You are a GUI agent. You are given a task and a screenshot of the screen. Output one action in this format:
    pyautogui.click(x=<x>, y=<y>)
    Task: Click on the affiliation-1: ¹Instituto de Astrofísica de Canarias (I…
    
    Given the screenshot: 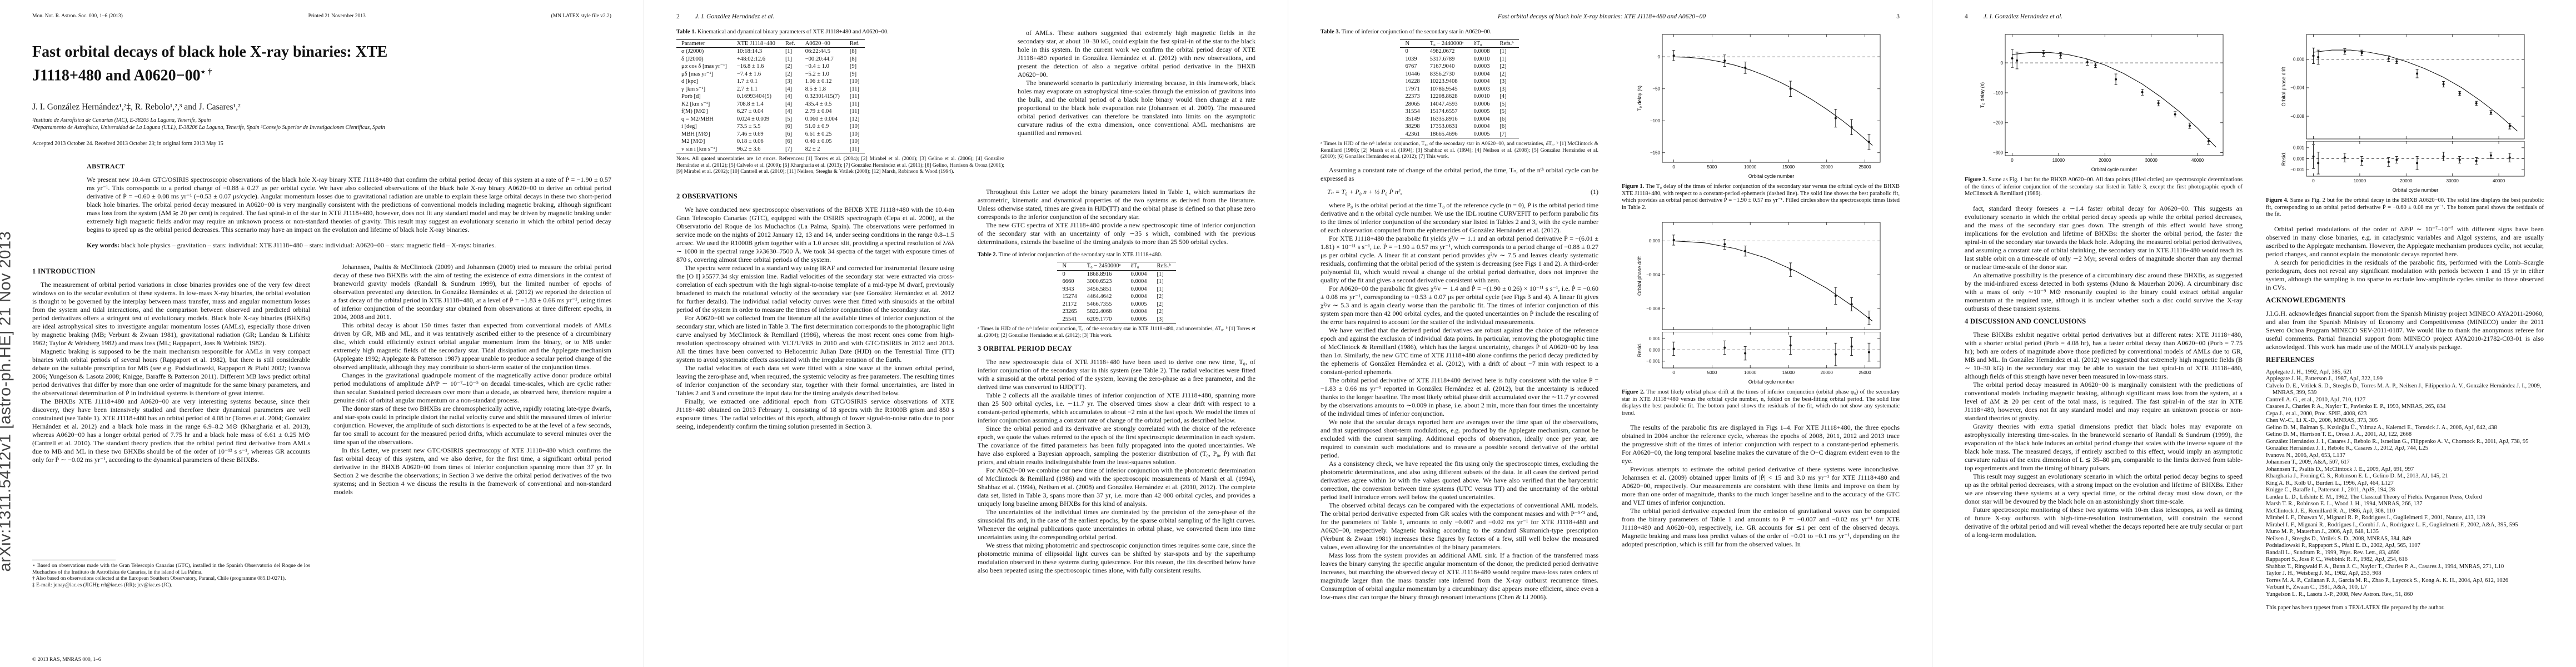 What is the action you would take?
    pyautogui.click(x=121, y=120)
    